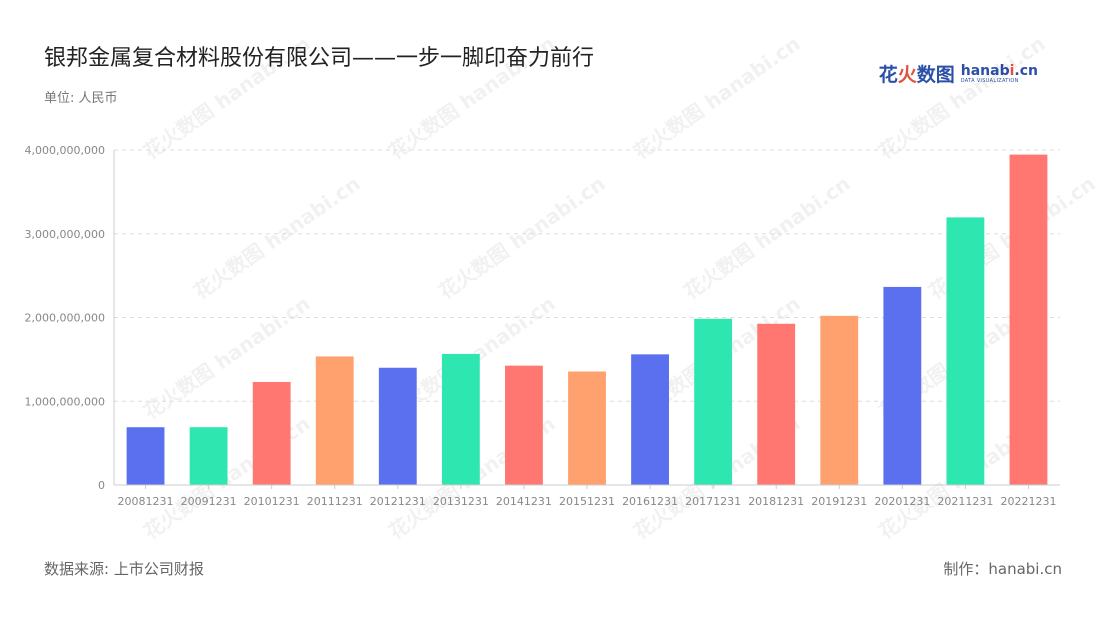 The image size is (1100, 620). I want to click on x-tick-label: 20171231, so click(713, 501).